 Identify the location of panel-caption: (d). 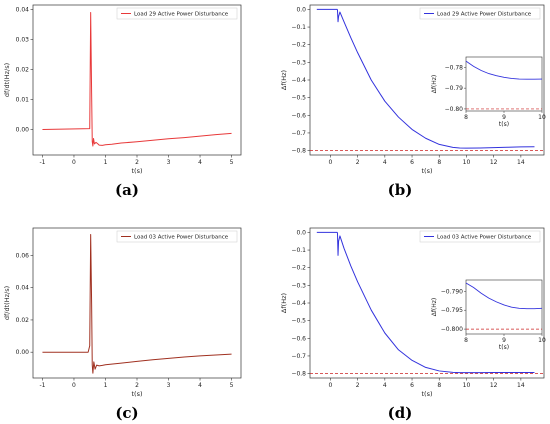
(400, 413).